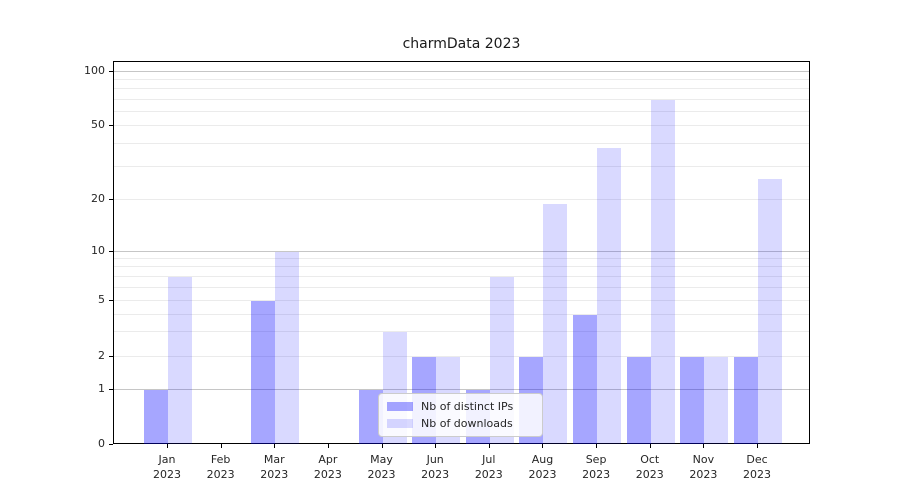  I want to click on xtick-month: Nov, so click(703, 459).